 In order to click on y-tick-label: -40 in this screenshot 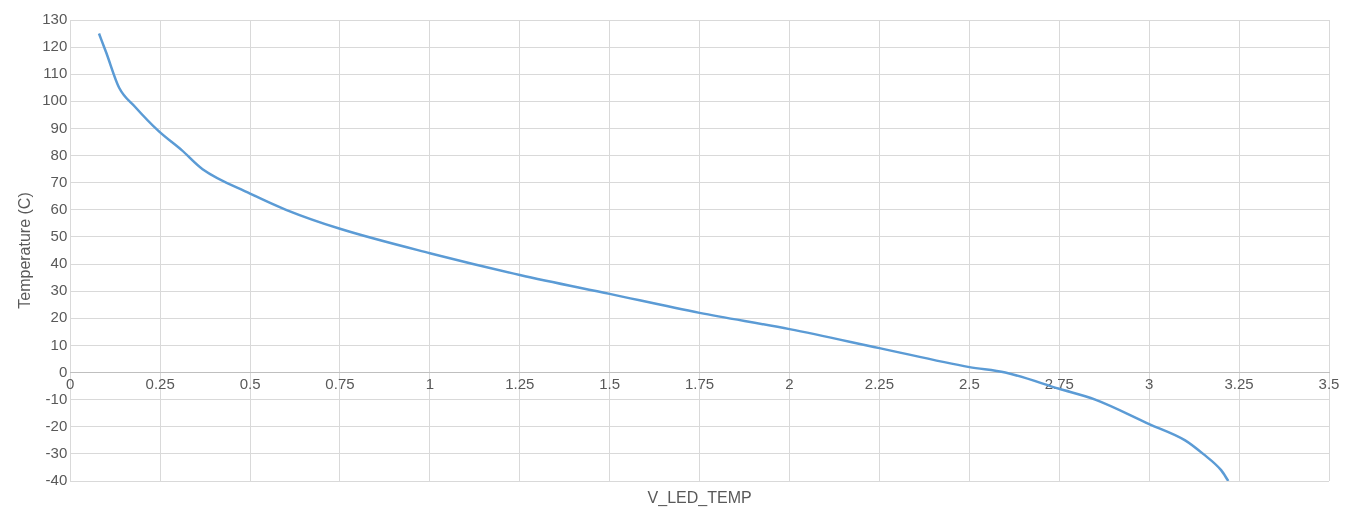, I will do `click(56, 480)`.